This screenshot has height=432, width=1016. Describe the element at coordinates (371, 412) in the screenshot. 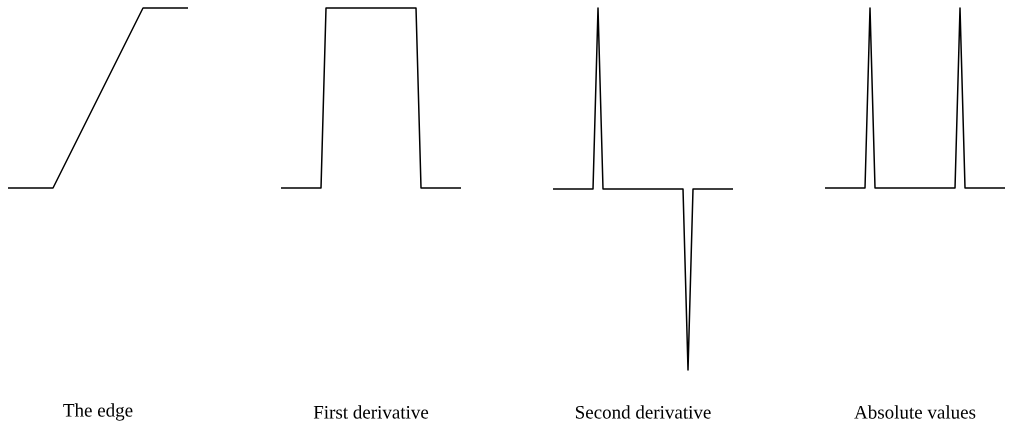

I see `x-axis-title: First derivative` at that location.